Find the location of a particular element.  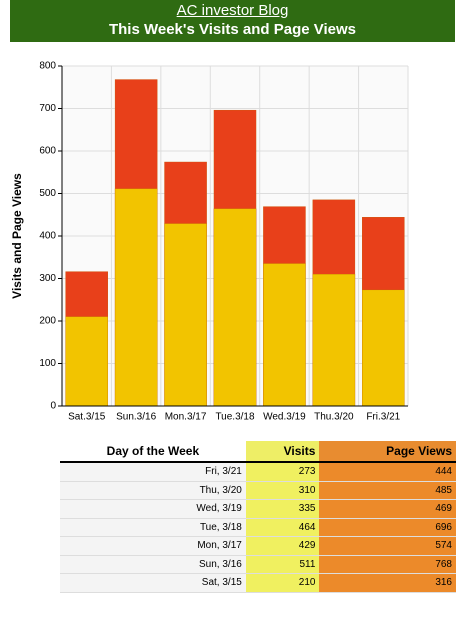

x-tick-label: Tue.3/18 is located at coordinates (235, 417).